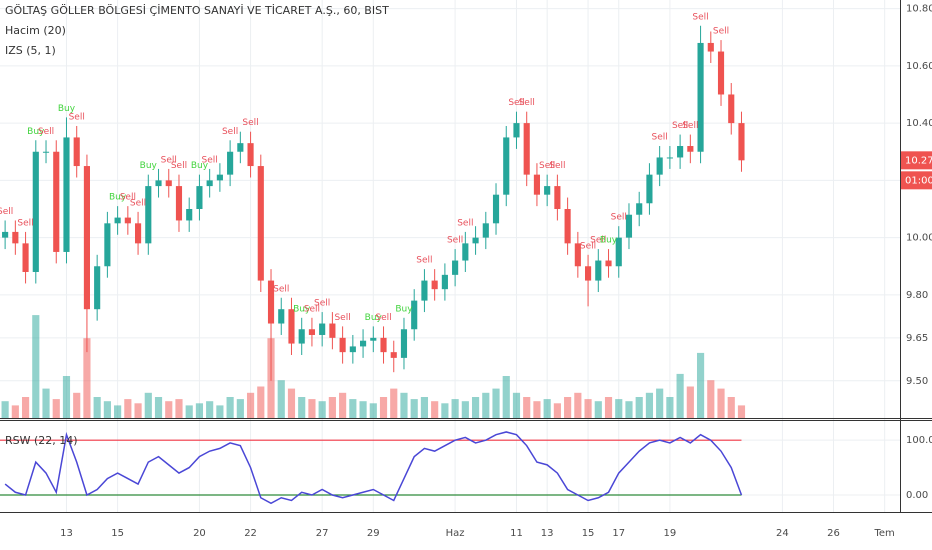  I want to click on x-tick-label: 26, so click(833, 533).